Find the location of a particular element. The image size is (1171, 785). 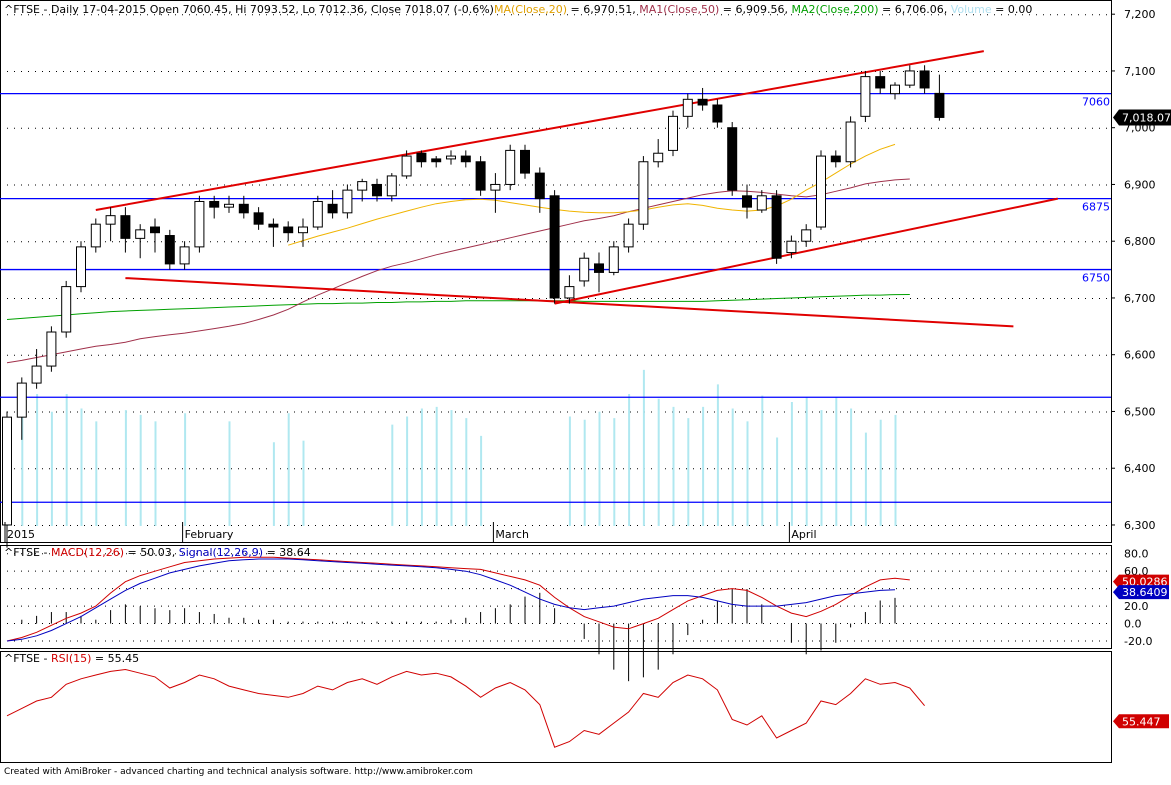

price-tick-label: 7,200 is located at coordinates (1140, 14).